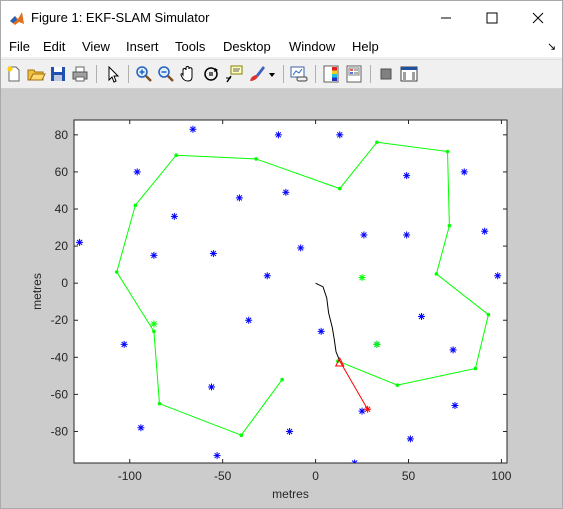 Image resolution: width=563 pixels, height=509 pixels. What do you see at coordinates (365, 46) in the screenshot?
I see `menu-help: Help` at bounding box center [365, 46].